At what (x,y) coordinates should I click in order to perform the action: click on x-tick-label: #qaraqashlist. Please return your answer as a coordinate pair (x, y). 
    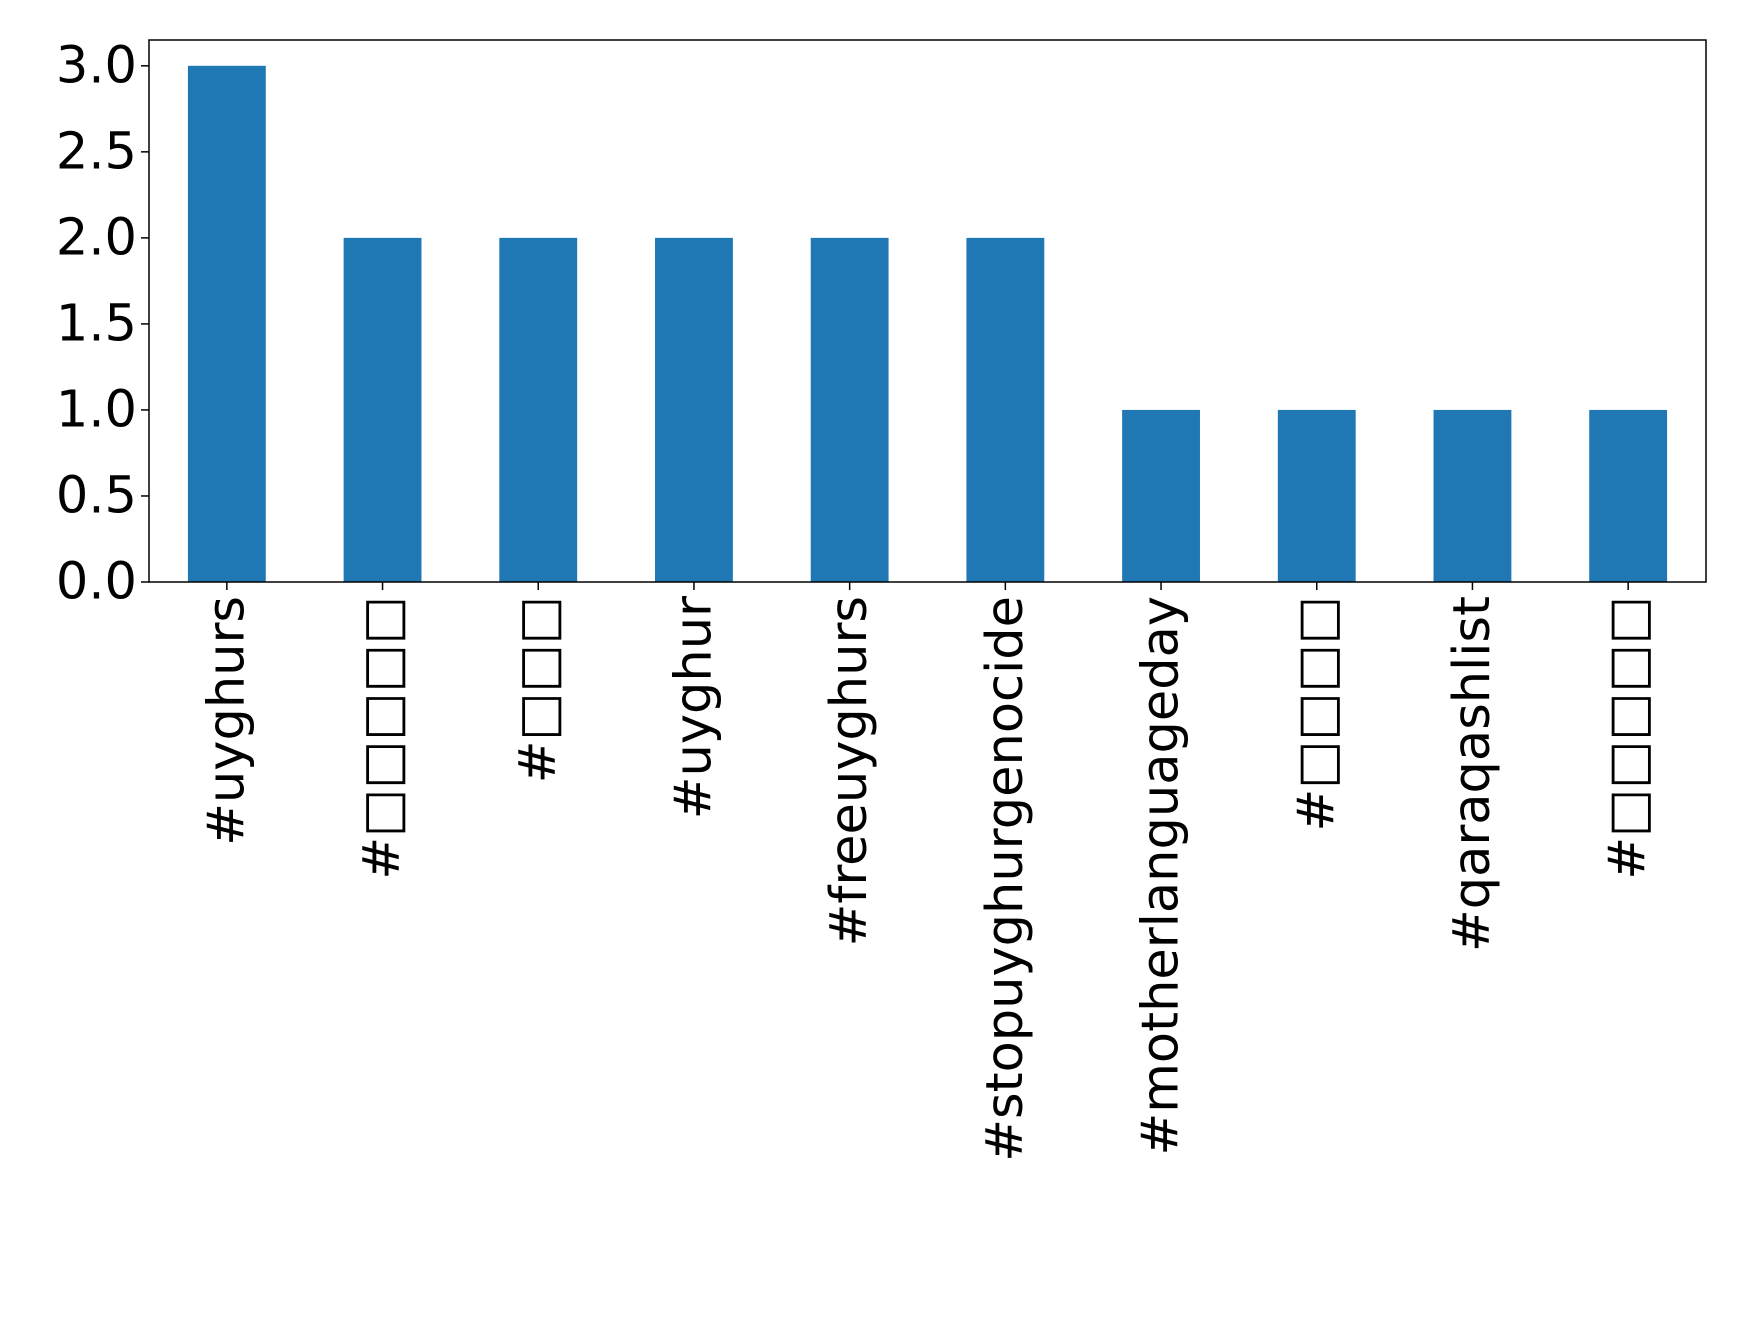
    Looking at the image, I should click on (1472, 774).